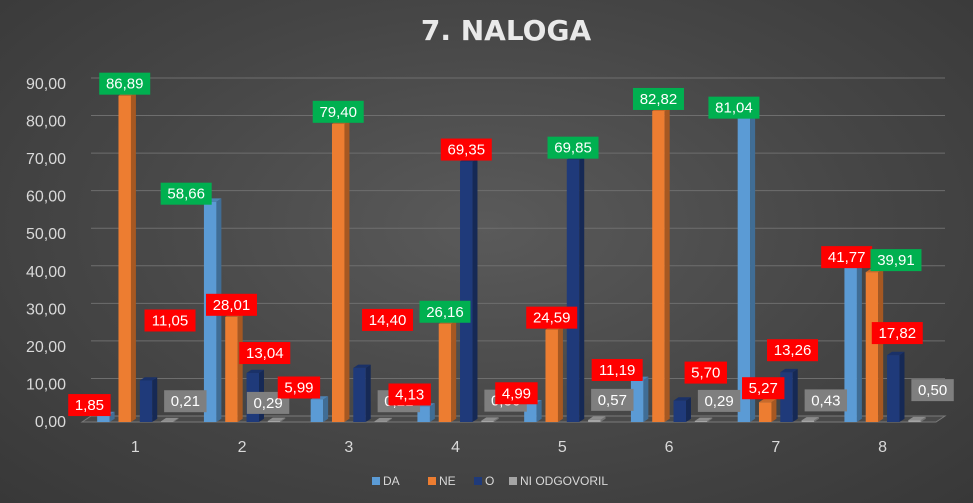  I want to click on legend-label: DA, so click(391, 481).